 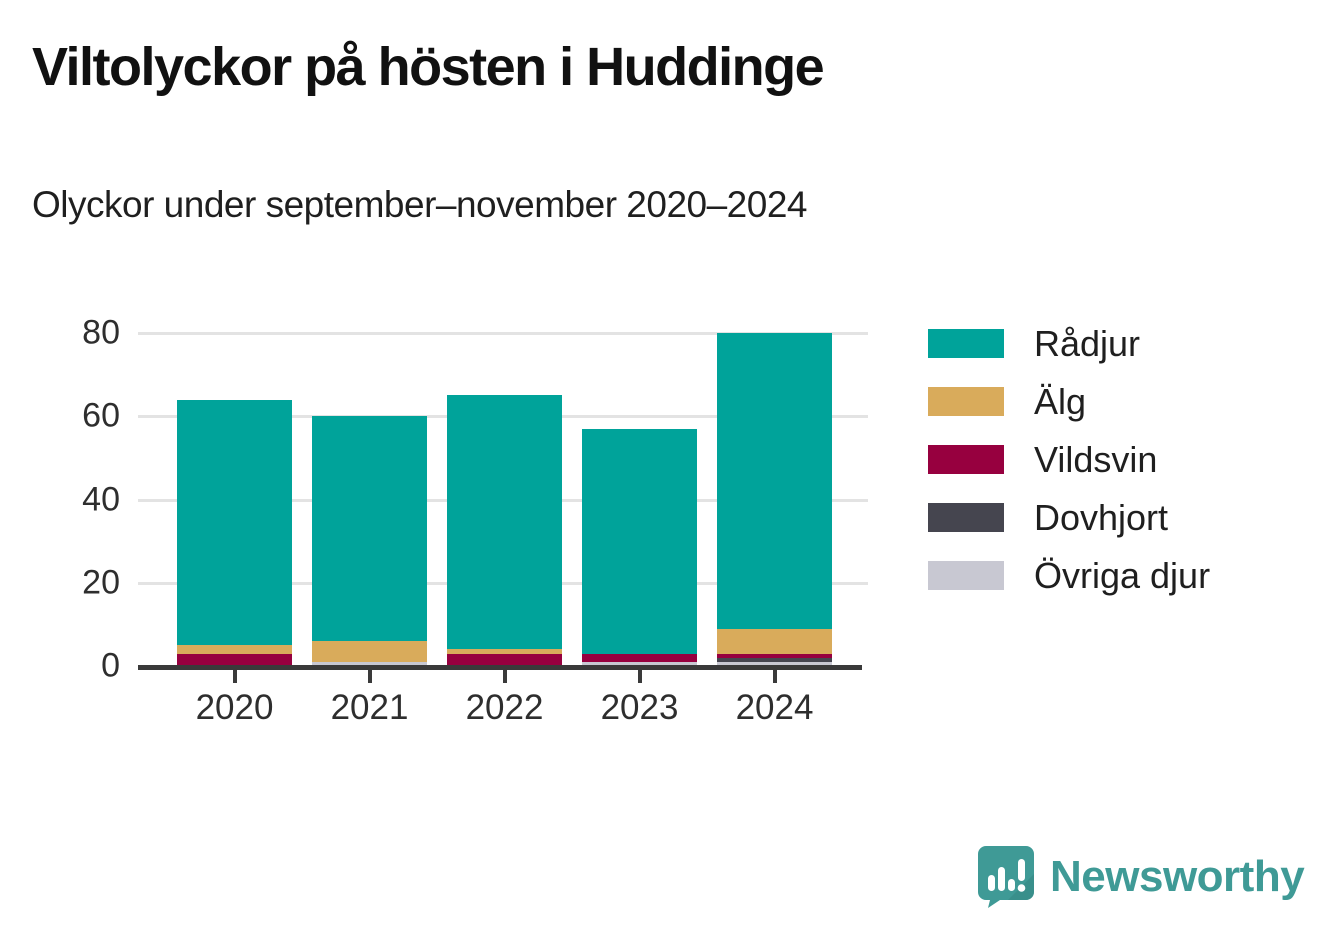 I want to click on bar-segment-2020-Älg, so click(x=234, y=649).